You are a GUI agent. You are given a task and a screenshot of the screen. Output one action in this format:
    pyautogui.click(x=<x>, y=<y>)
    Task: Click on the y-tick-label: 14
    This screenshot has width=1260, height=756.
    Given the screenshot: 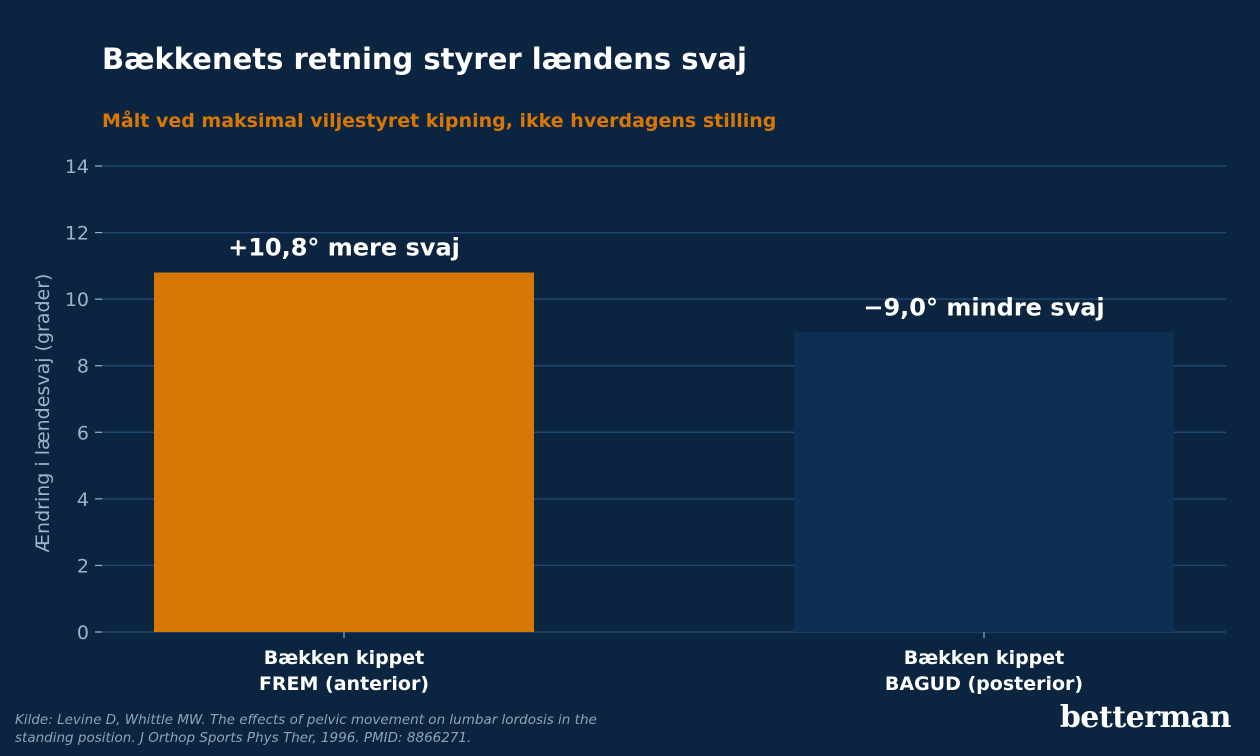 What is the action you would take?
    pyautogui.click(x=77, y=167)
    